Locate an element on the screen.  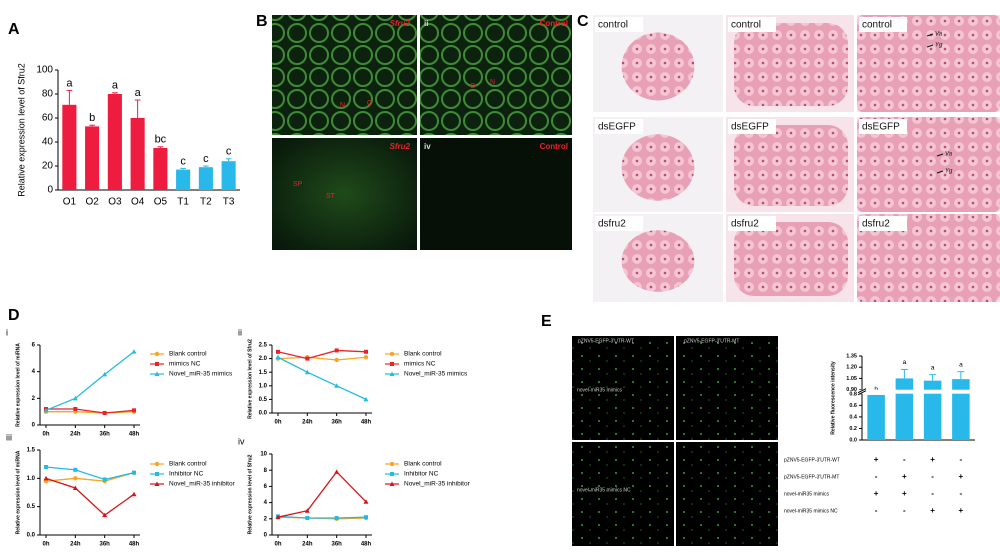
y-tick-label: 0 is located at coordinates (266, 536).